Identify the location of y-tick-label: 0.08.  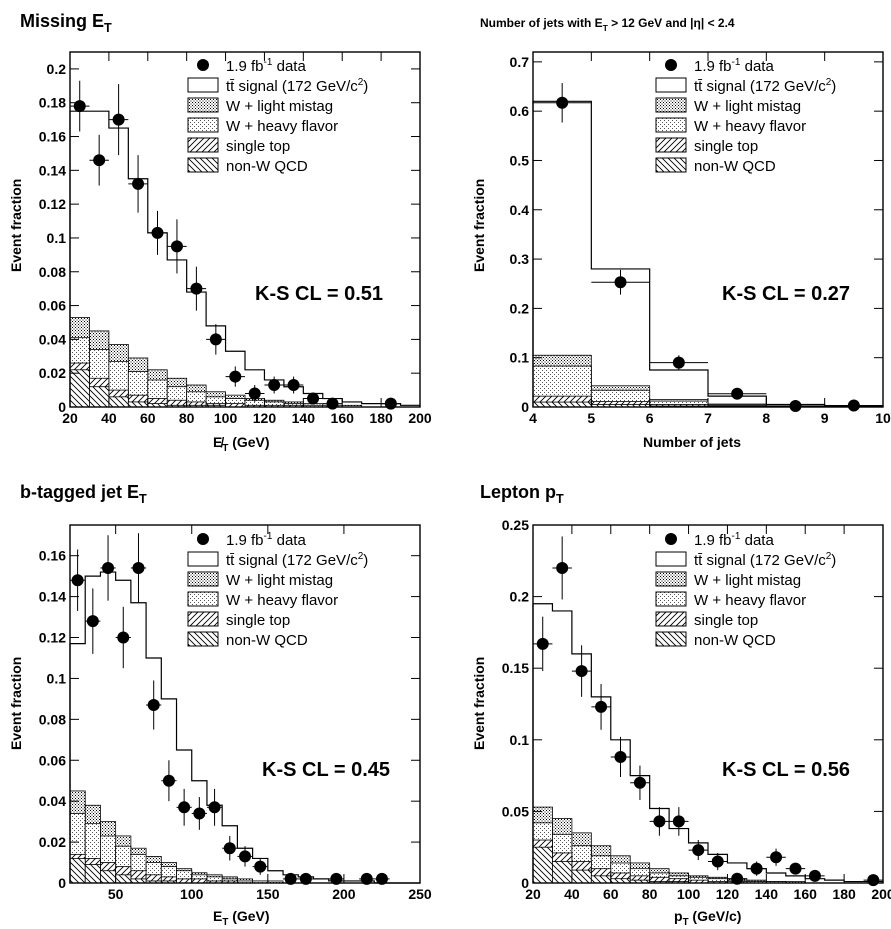
(52, 719).